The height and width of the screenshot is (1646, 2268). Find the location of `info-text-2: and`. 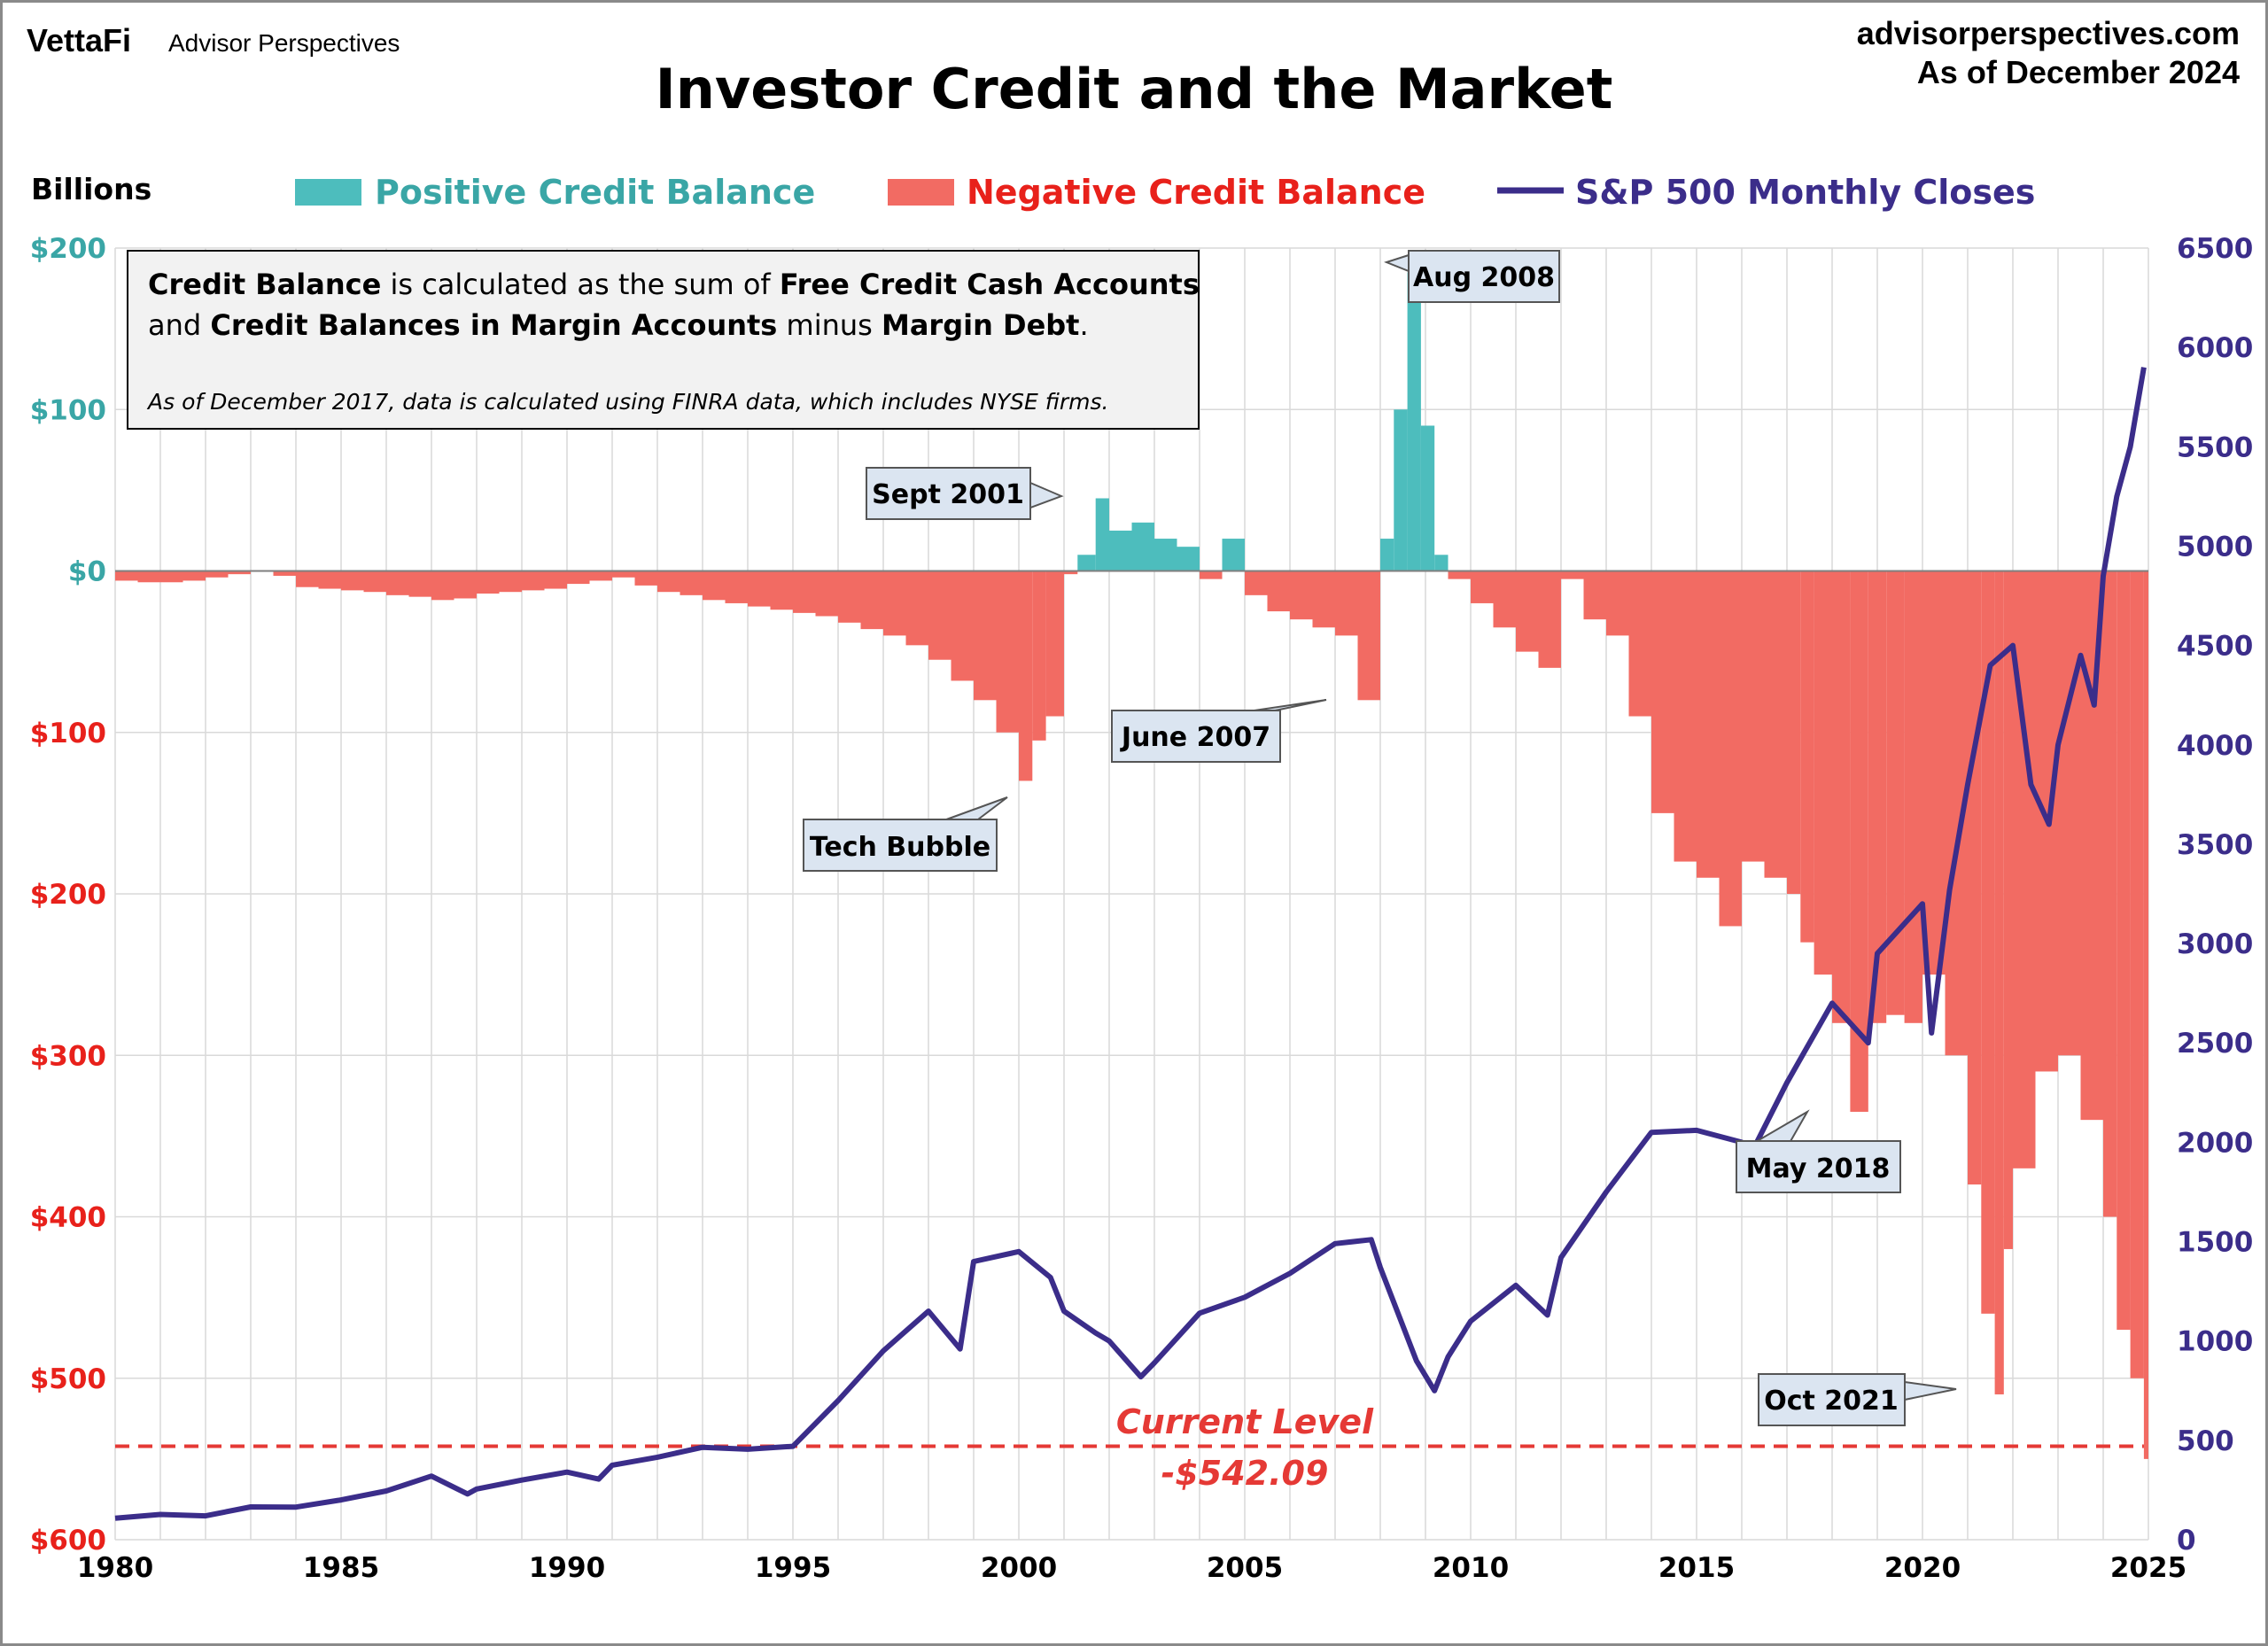

info-text-2: and is located at coordinates (179, 325).